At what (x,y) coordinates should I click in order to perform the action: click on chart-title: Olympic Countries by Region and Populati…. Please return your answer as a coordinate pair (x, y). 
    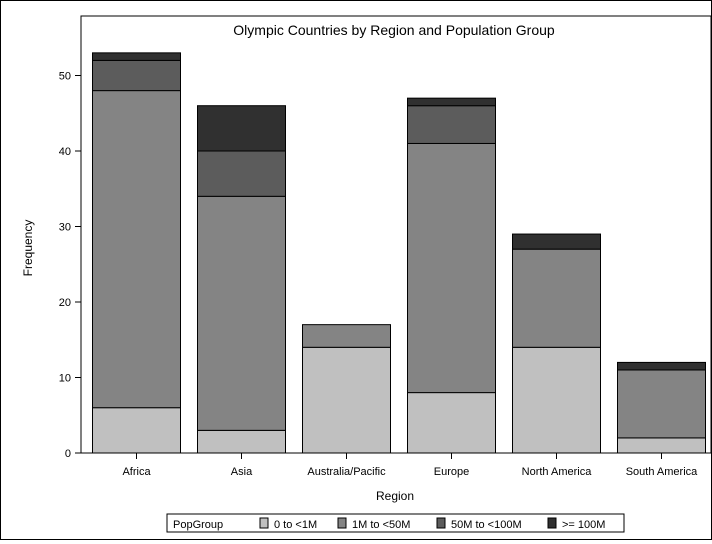
    Looking at the image, I should click on (394, 30).